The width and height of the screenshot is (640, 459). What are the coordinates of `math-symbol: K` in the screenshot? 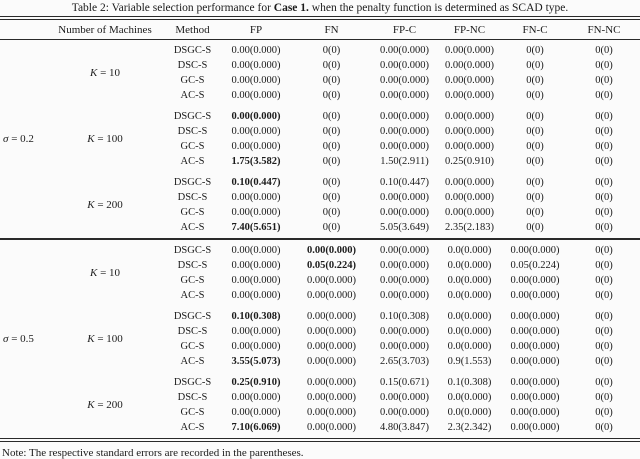 It's located at (91, 338).